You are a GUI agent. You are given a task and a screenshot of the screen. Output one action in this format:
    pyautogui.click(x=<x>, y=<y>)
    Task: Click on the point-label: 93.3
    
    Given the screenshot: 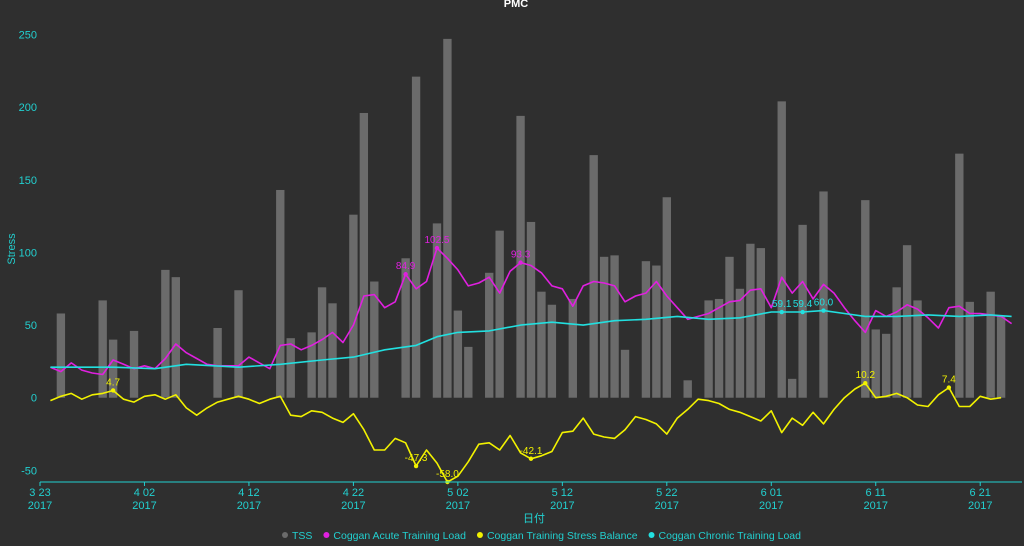 What is the action you would take?
    pyautogui.click(x=521, y=255)
    